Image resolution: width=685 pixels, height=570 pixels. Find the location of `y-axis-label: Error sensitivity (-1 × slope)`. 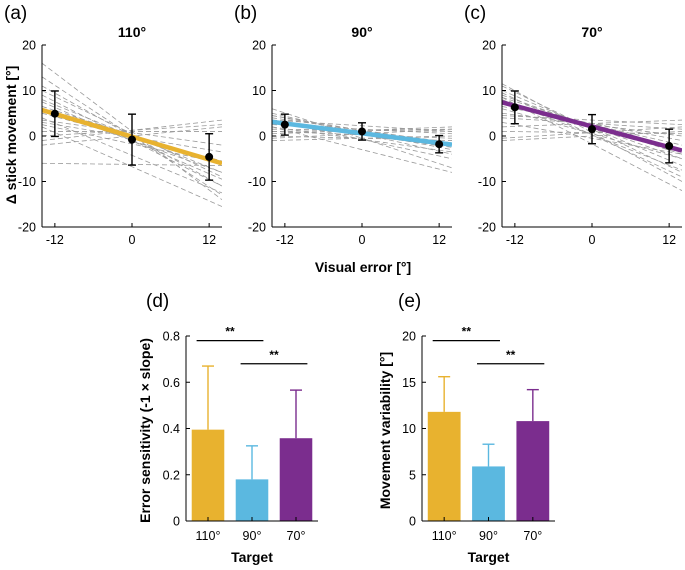

y-axis-label: Error sensitivity (-1 × slope) is located at coordinates (145, 430).